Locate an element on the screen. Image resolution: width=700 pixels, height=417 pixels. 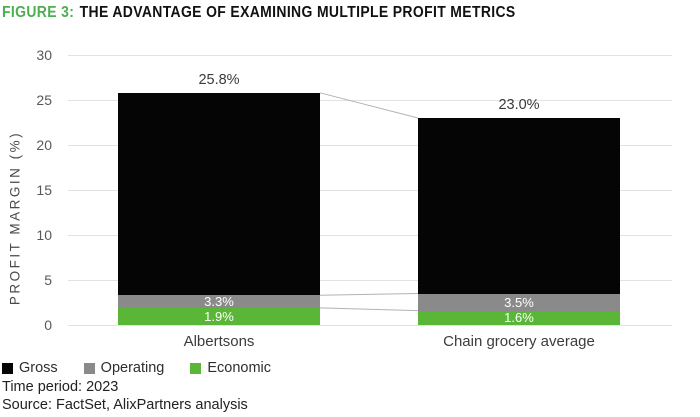
chart-legend: Gross Operating Economic is located at coordinates (136, 368).